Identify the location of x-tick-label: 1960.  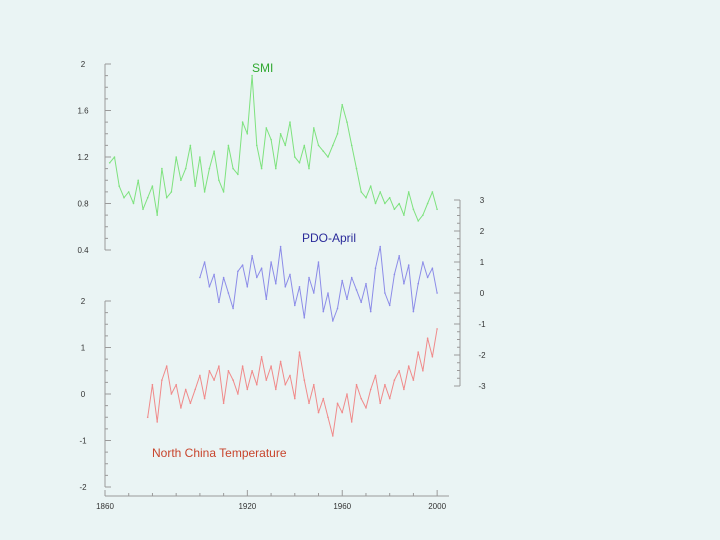
(342, 506).